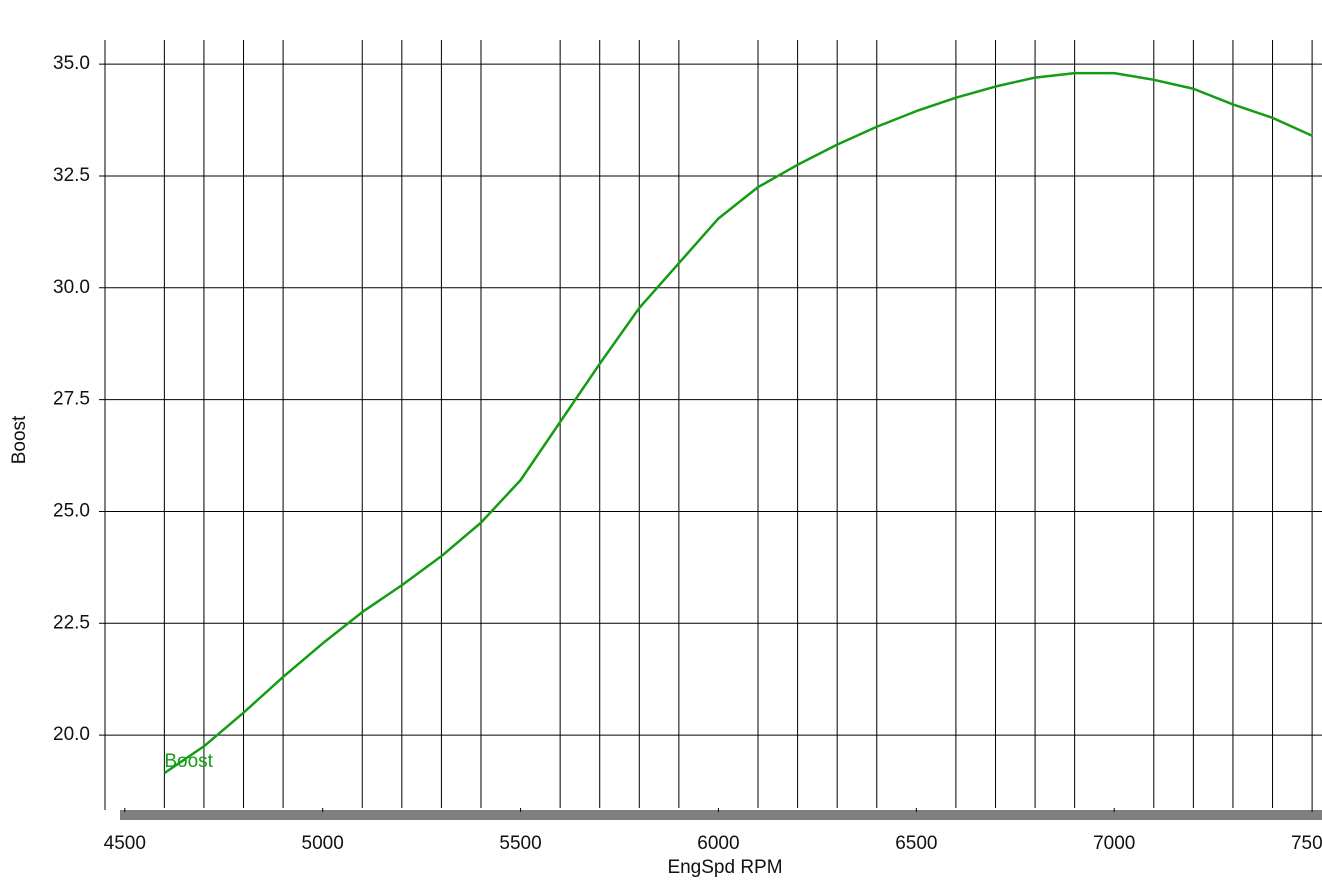 Image resolution: width=1322 pixels, height=881 pixels. Describe the element at coordinates (19, 439) in the screenshot. I see `y-axis-title: Boost` at that location.